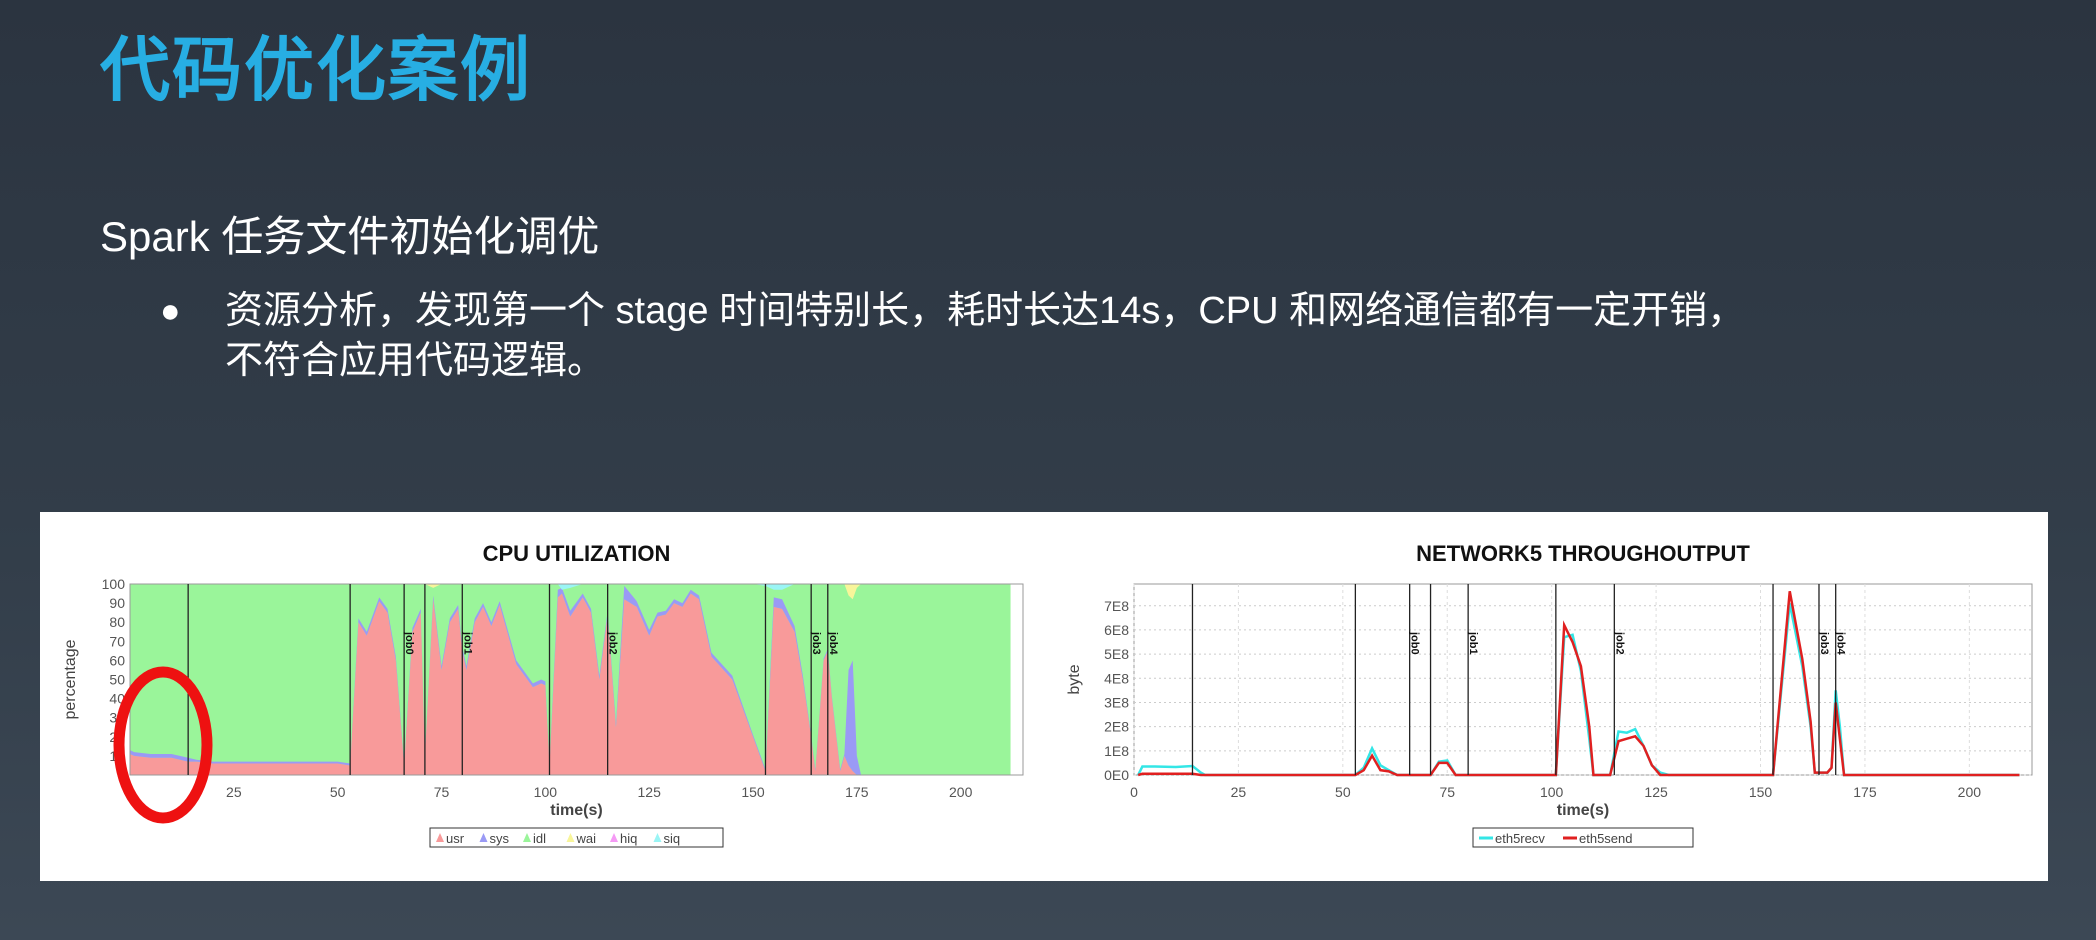 Image resolution: width=2096 pixels, height=940 pixels. What do you see at coordinates (1116, 630) in the screenshot?
I see `y-tick-label: 6E8` at bounding box center [1116, 630].